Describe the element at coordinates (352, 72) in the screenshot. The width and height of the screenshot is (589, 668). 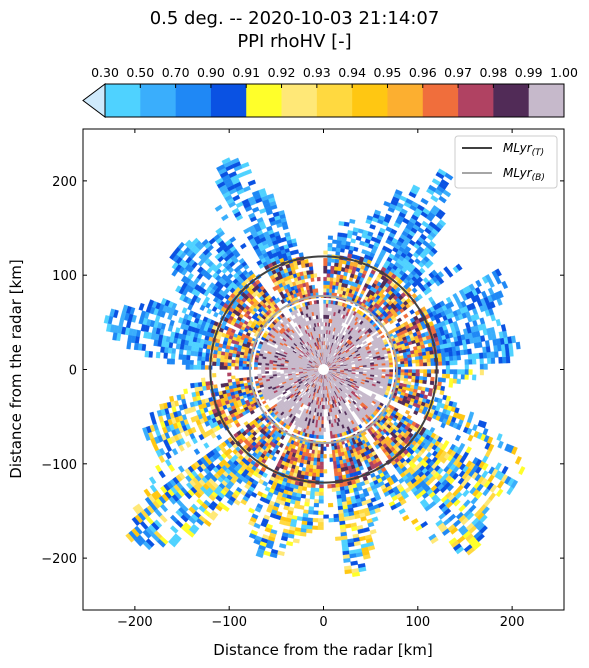
I see `colorbar-tick-label: 0.94` at that location.